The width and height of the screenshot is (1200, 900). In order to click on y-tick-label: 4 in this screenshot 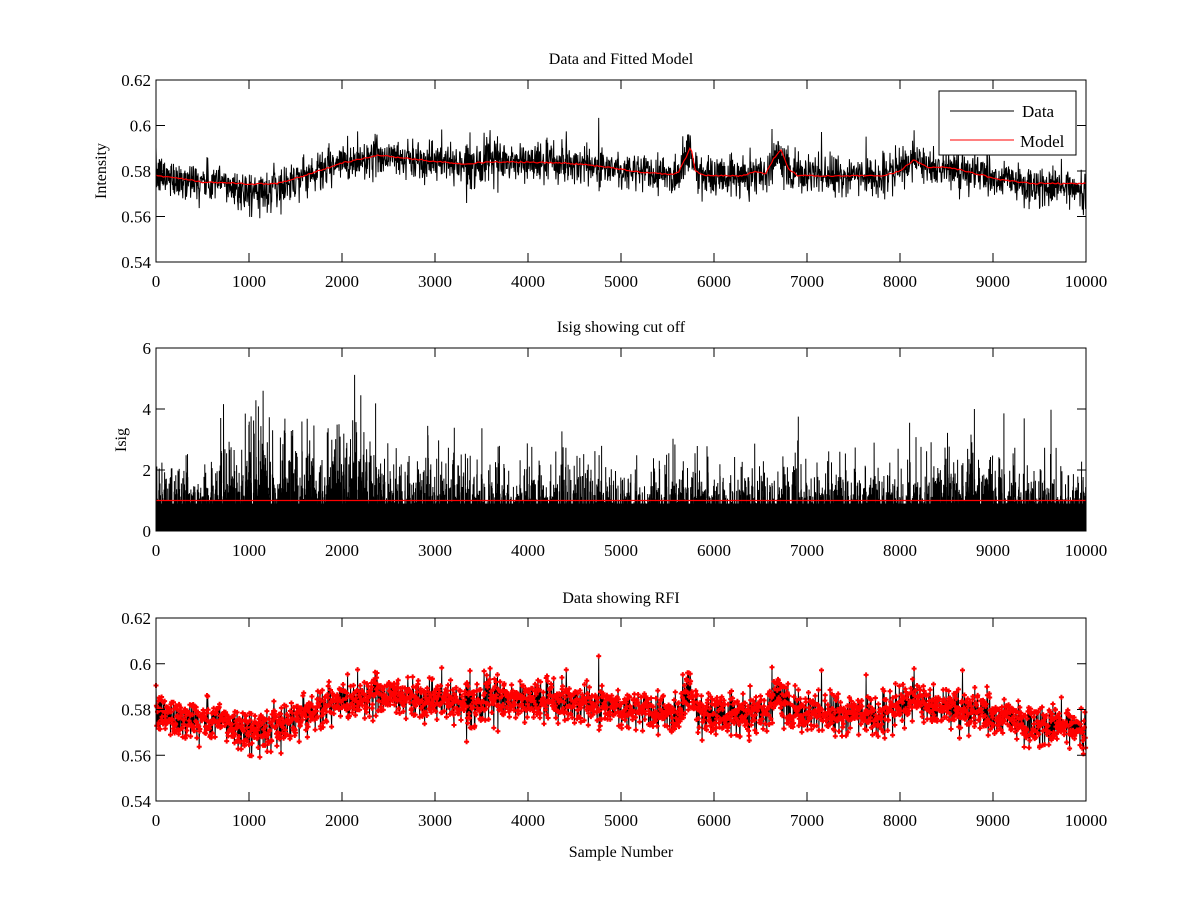, I will do `click(147, 409)`.